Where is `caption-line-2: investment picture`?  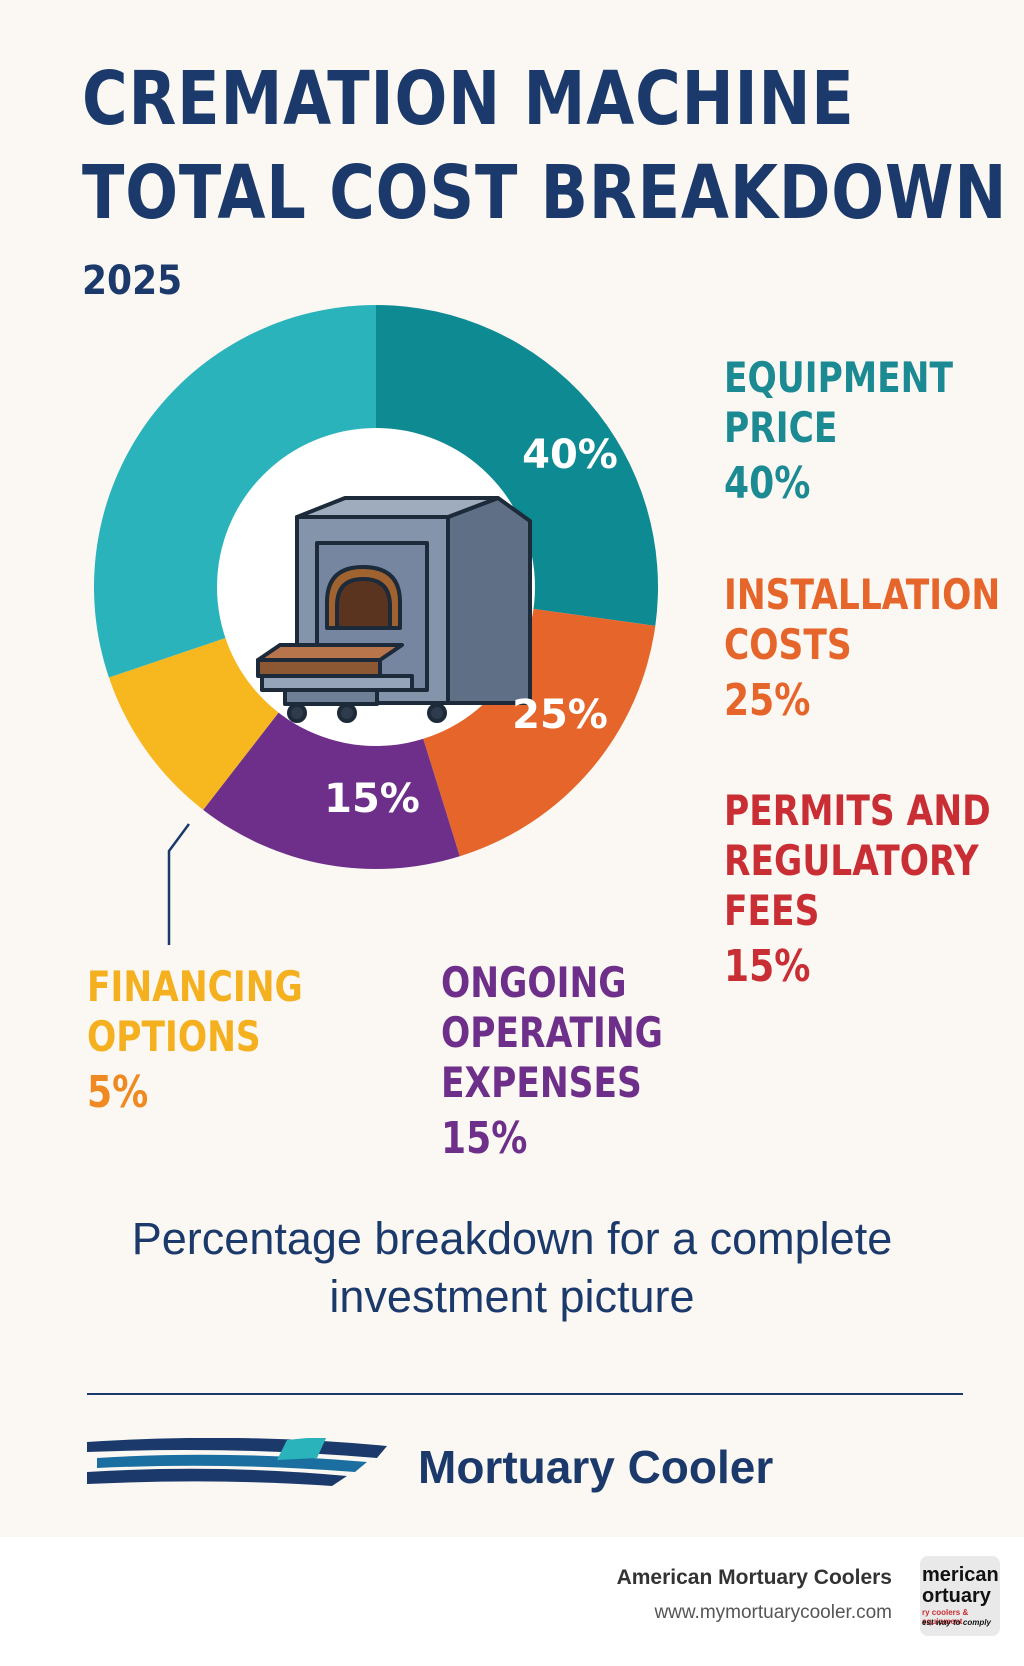
caption-line-2: investment picture is located at coordinates (512, 1296).